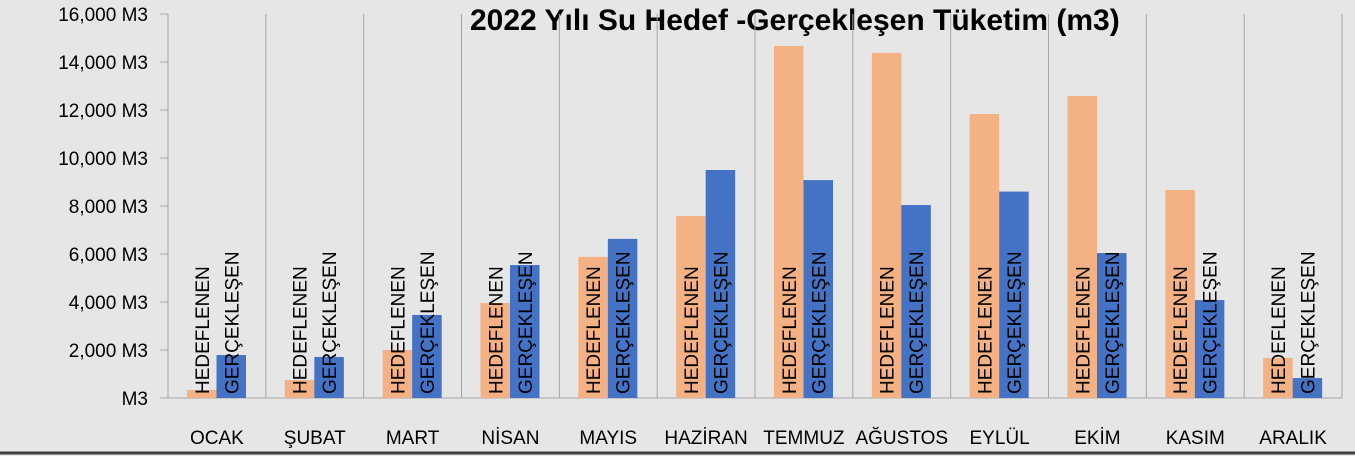  Describe the element at coordinates (705, 438) in the screenshot. I see `x-tick-label: HAZİRAN` at that location.